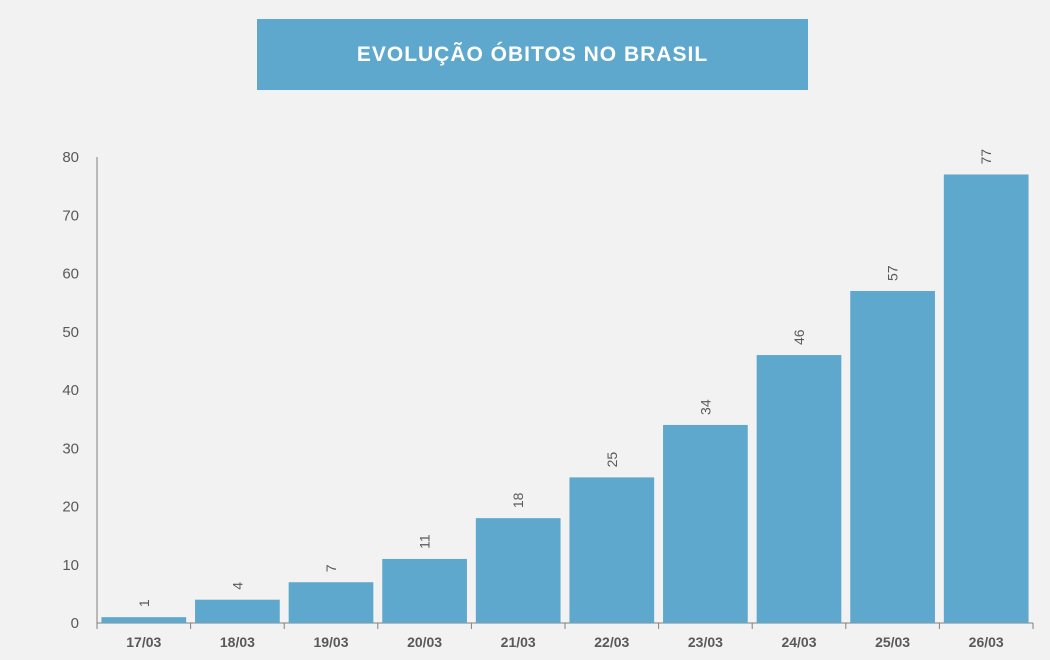 The height and width of the screenshot is (660, 1050). What do you see at coordinates (70, 215) in the screenshot?
I see `y-tick-label: 70` at bounding box center [70, 215].